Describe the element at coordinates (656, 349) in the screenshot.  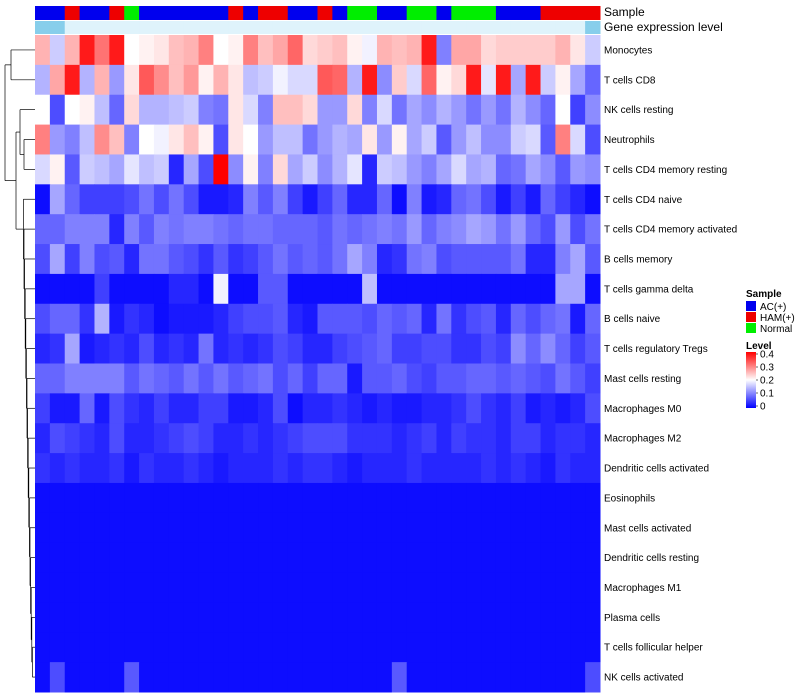
I see `row-label: T cells regulatory Tregs` at that location.